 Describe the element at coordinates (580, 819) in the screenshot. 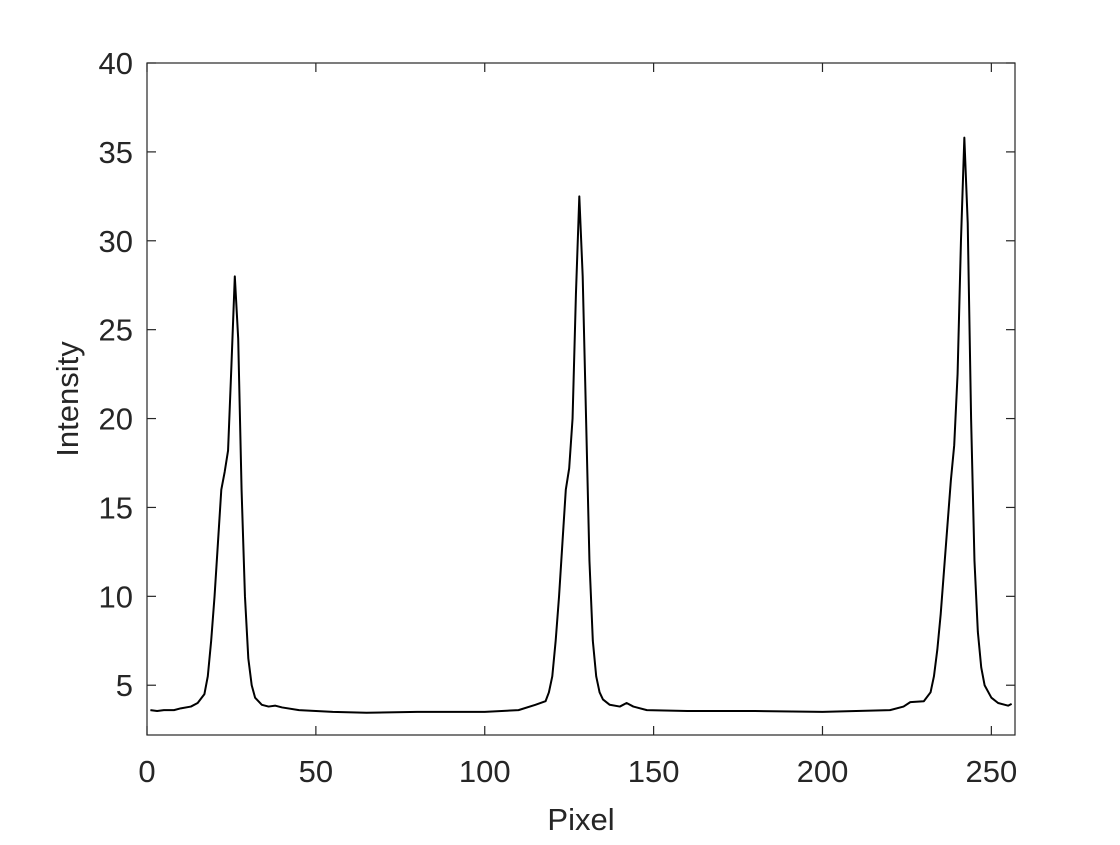

I see `x-axis-label: Pixel` at that location.